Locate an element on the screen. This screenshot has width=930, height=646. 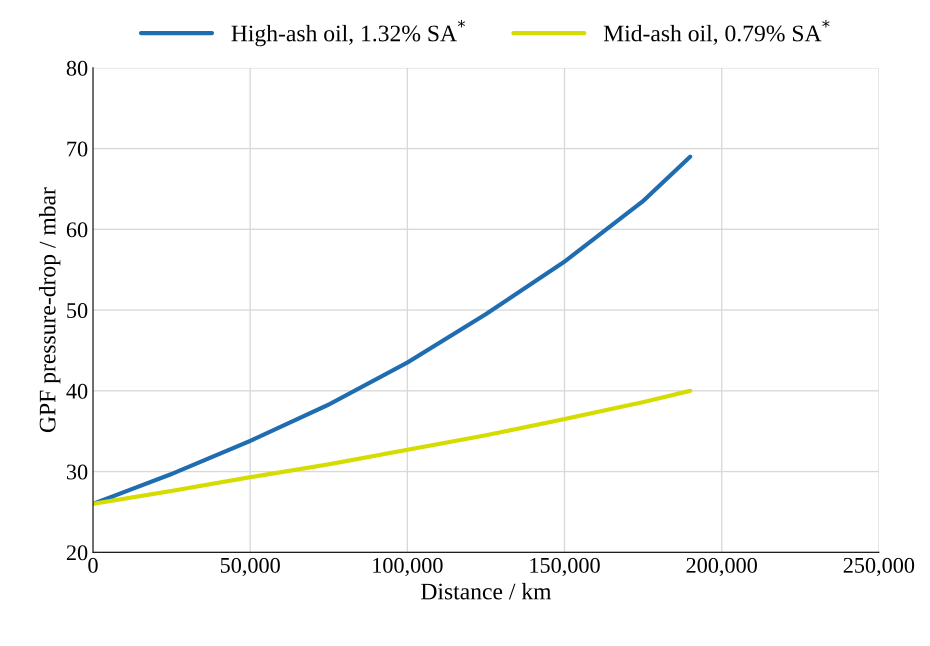
y-tick-label: 60 is located at coordinates (77, 230).